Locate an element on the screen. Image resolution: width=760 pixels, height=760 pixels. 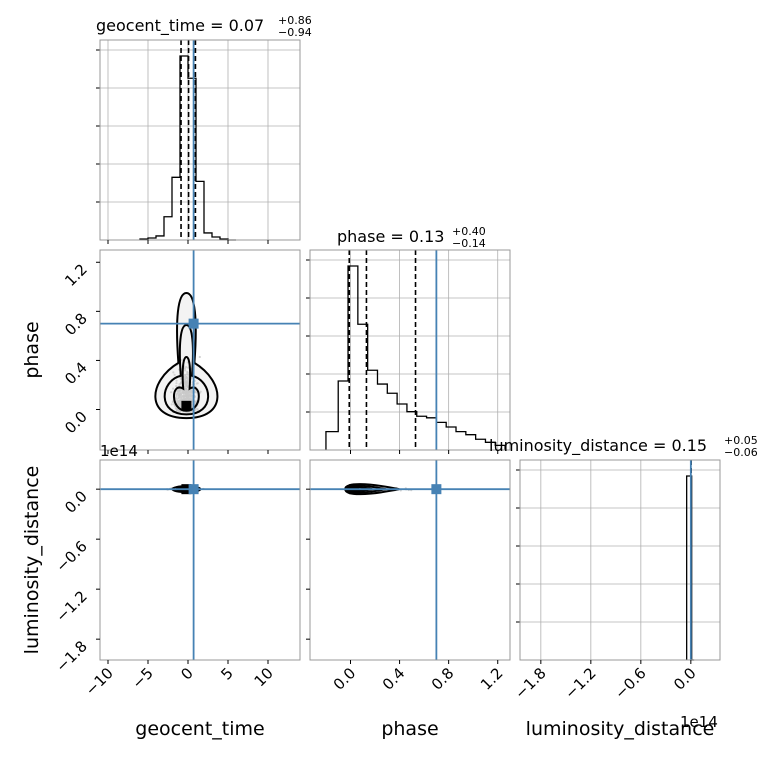
xlabel-phase: phase is located at coordinates (409, 729).